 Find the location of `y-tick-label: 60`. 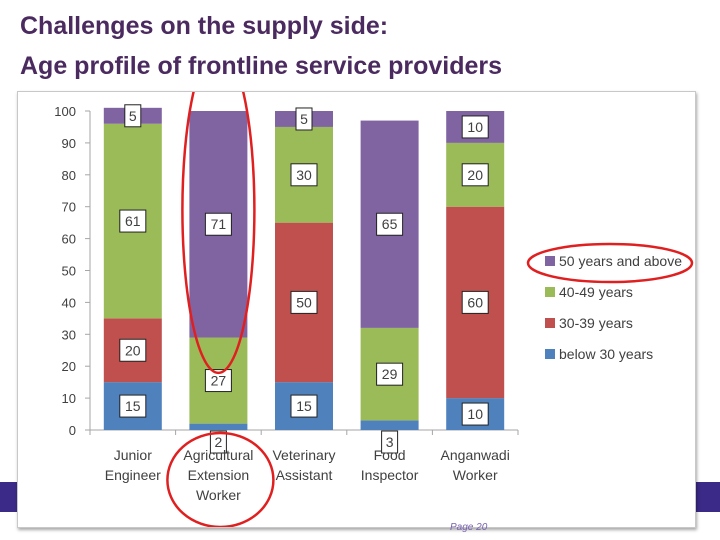

y-tick-label: 60 is located at coordinates (69, 239).